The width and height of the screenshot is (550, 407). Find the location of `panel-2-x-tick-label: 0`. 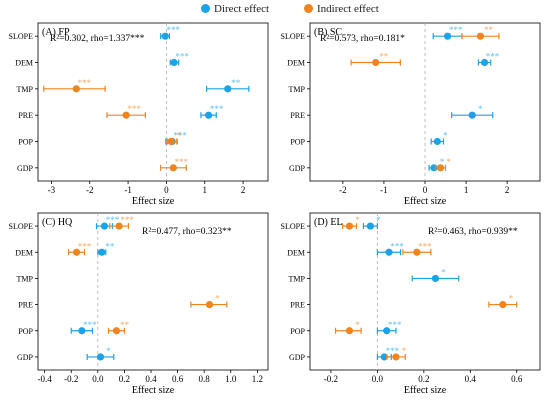

panel-2-x-tick-label: 0 is located at coordinates (425, 190).